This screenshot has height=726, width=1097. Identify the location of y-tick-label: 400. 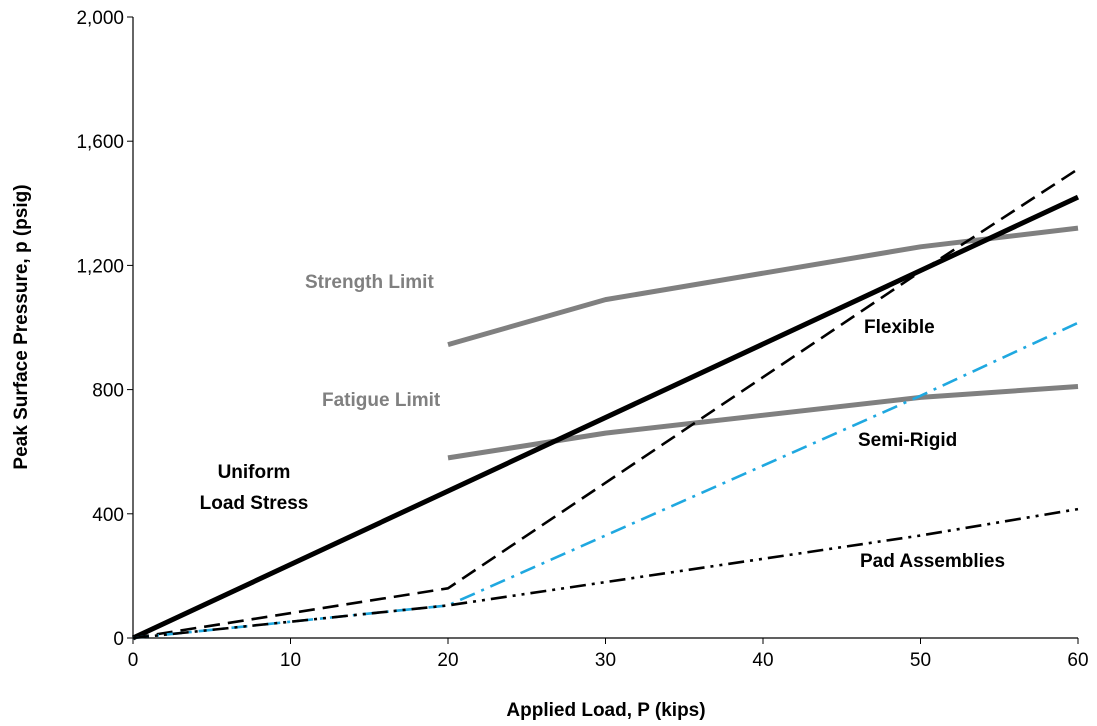
(108, 515).